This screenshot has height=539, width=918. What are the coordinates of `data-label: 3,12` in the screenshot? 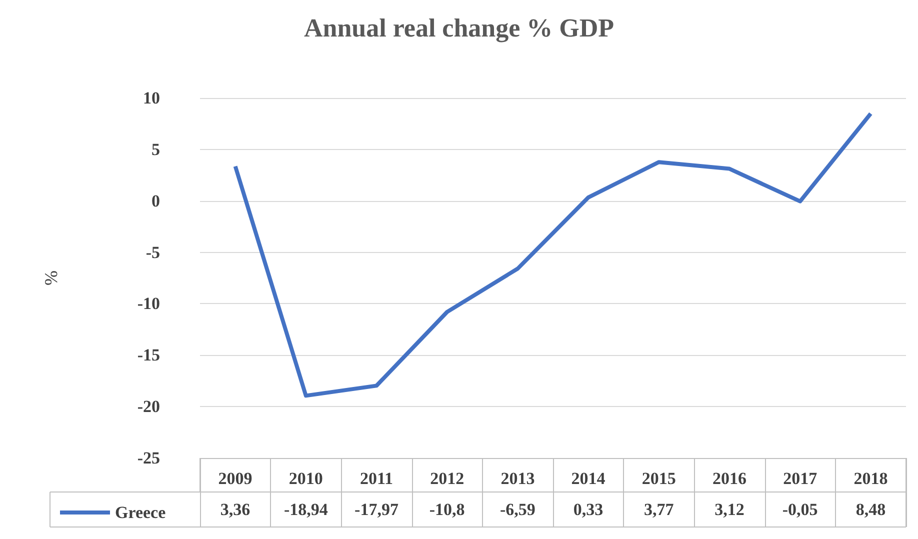 It's located at (729, 509).